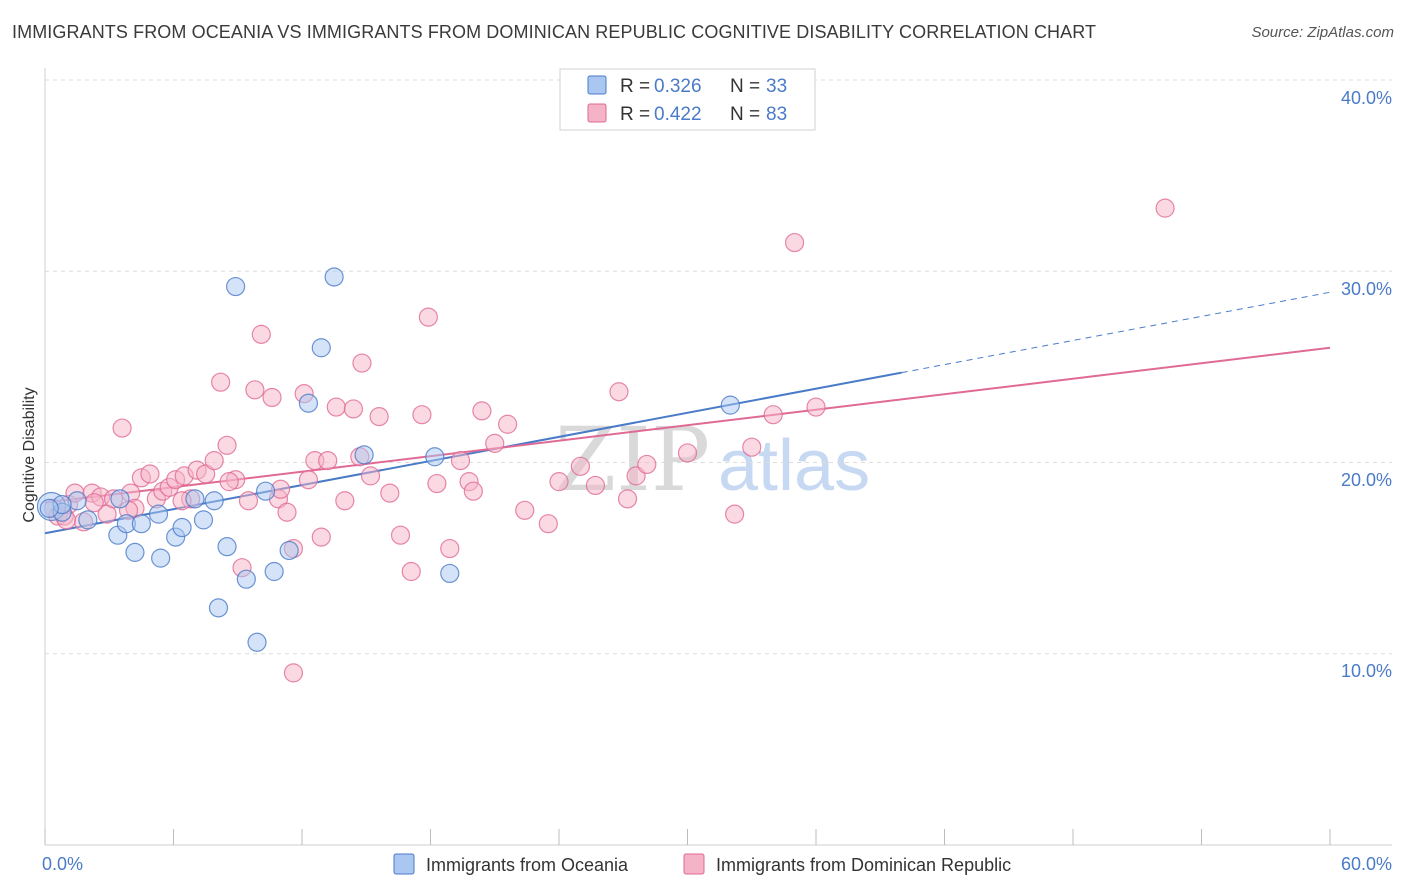 This screenshot has height=892, width=1406. What do you see at coordinates (1366, 98) in the screenshot?
I see `y-tick-label-40: 40.0%` at bounding box center [1366, 98].